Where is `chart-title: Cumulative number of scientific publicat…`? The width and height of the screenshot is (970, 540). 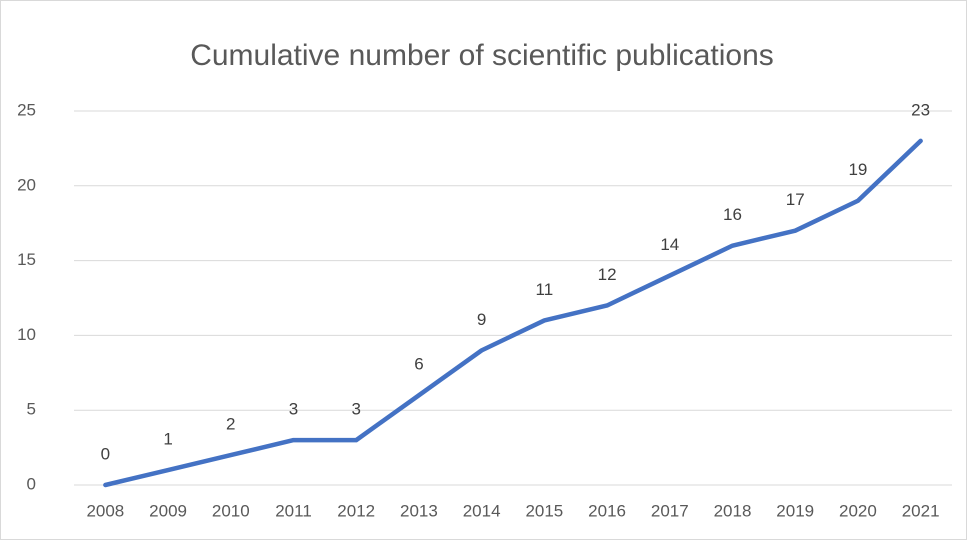
chart-title: Cumulative number of scientific publicat… is located at coordinates (482, 55).